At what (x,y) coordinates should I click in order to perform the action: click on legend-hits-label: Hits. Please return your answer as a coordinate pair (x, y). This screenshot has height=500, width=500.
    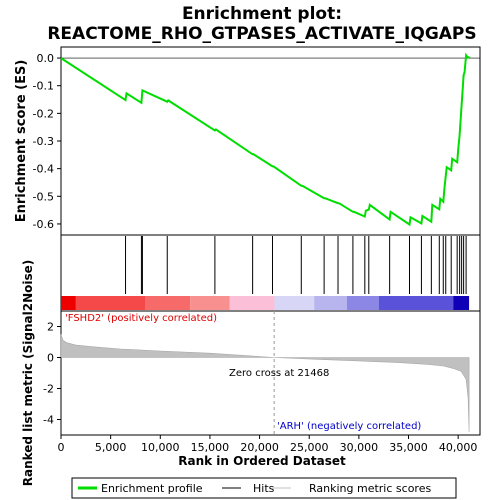
    Looking at the image, I should click on (264, 488).